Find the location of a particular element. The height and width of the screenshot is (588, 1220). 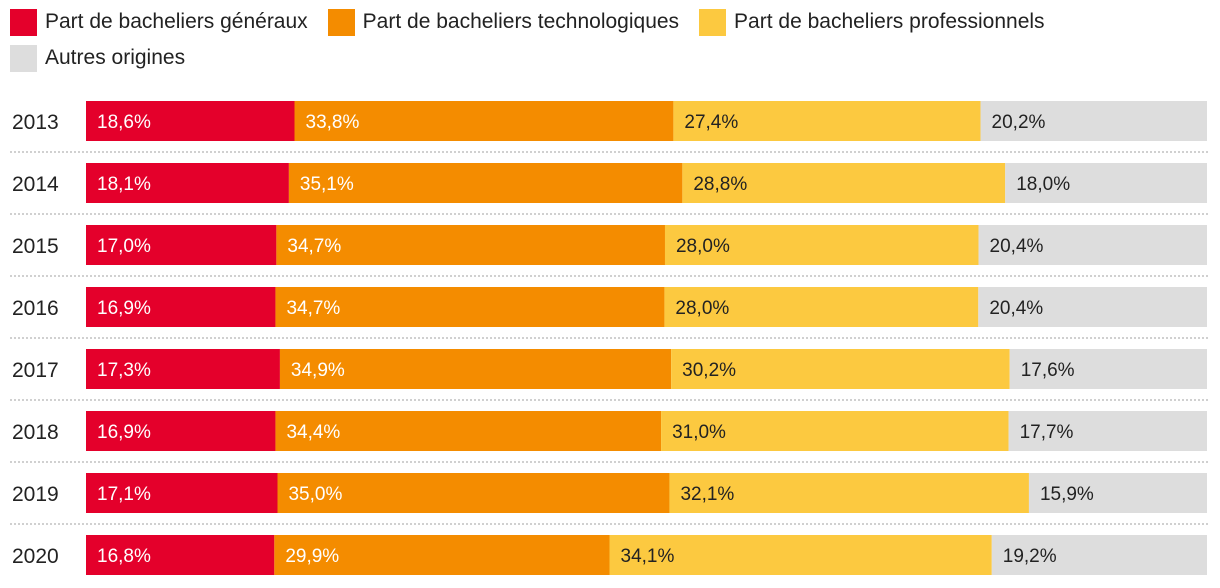

year-label-2018: 2018 is located at coordinates (35, 432).